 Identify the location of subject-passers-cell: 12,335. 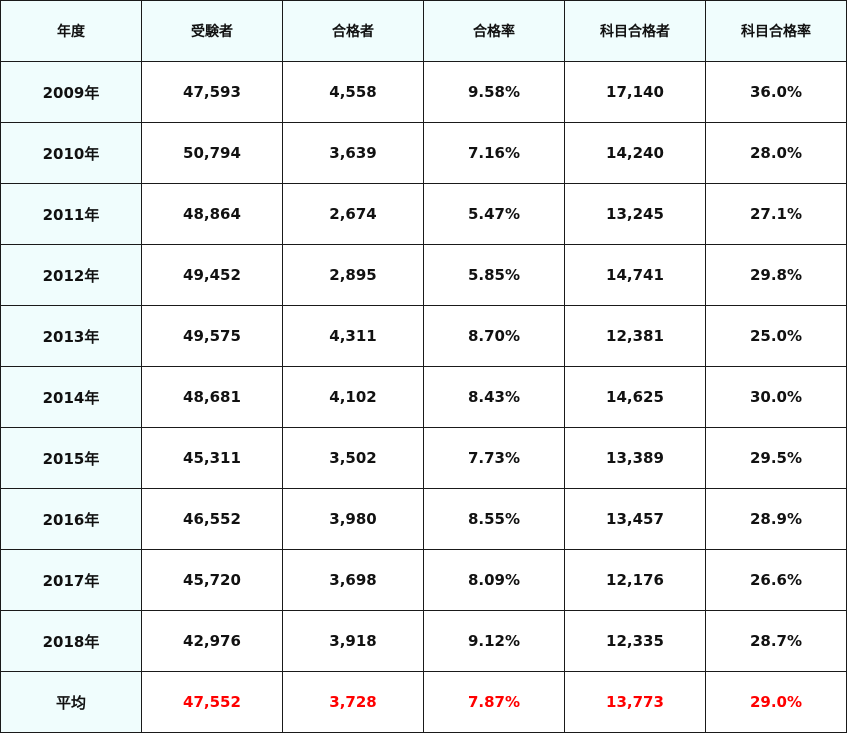
(635, 641).